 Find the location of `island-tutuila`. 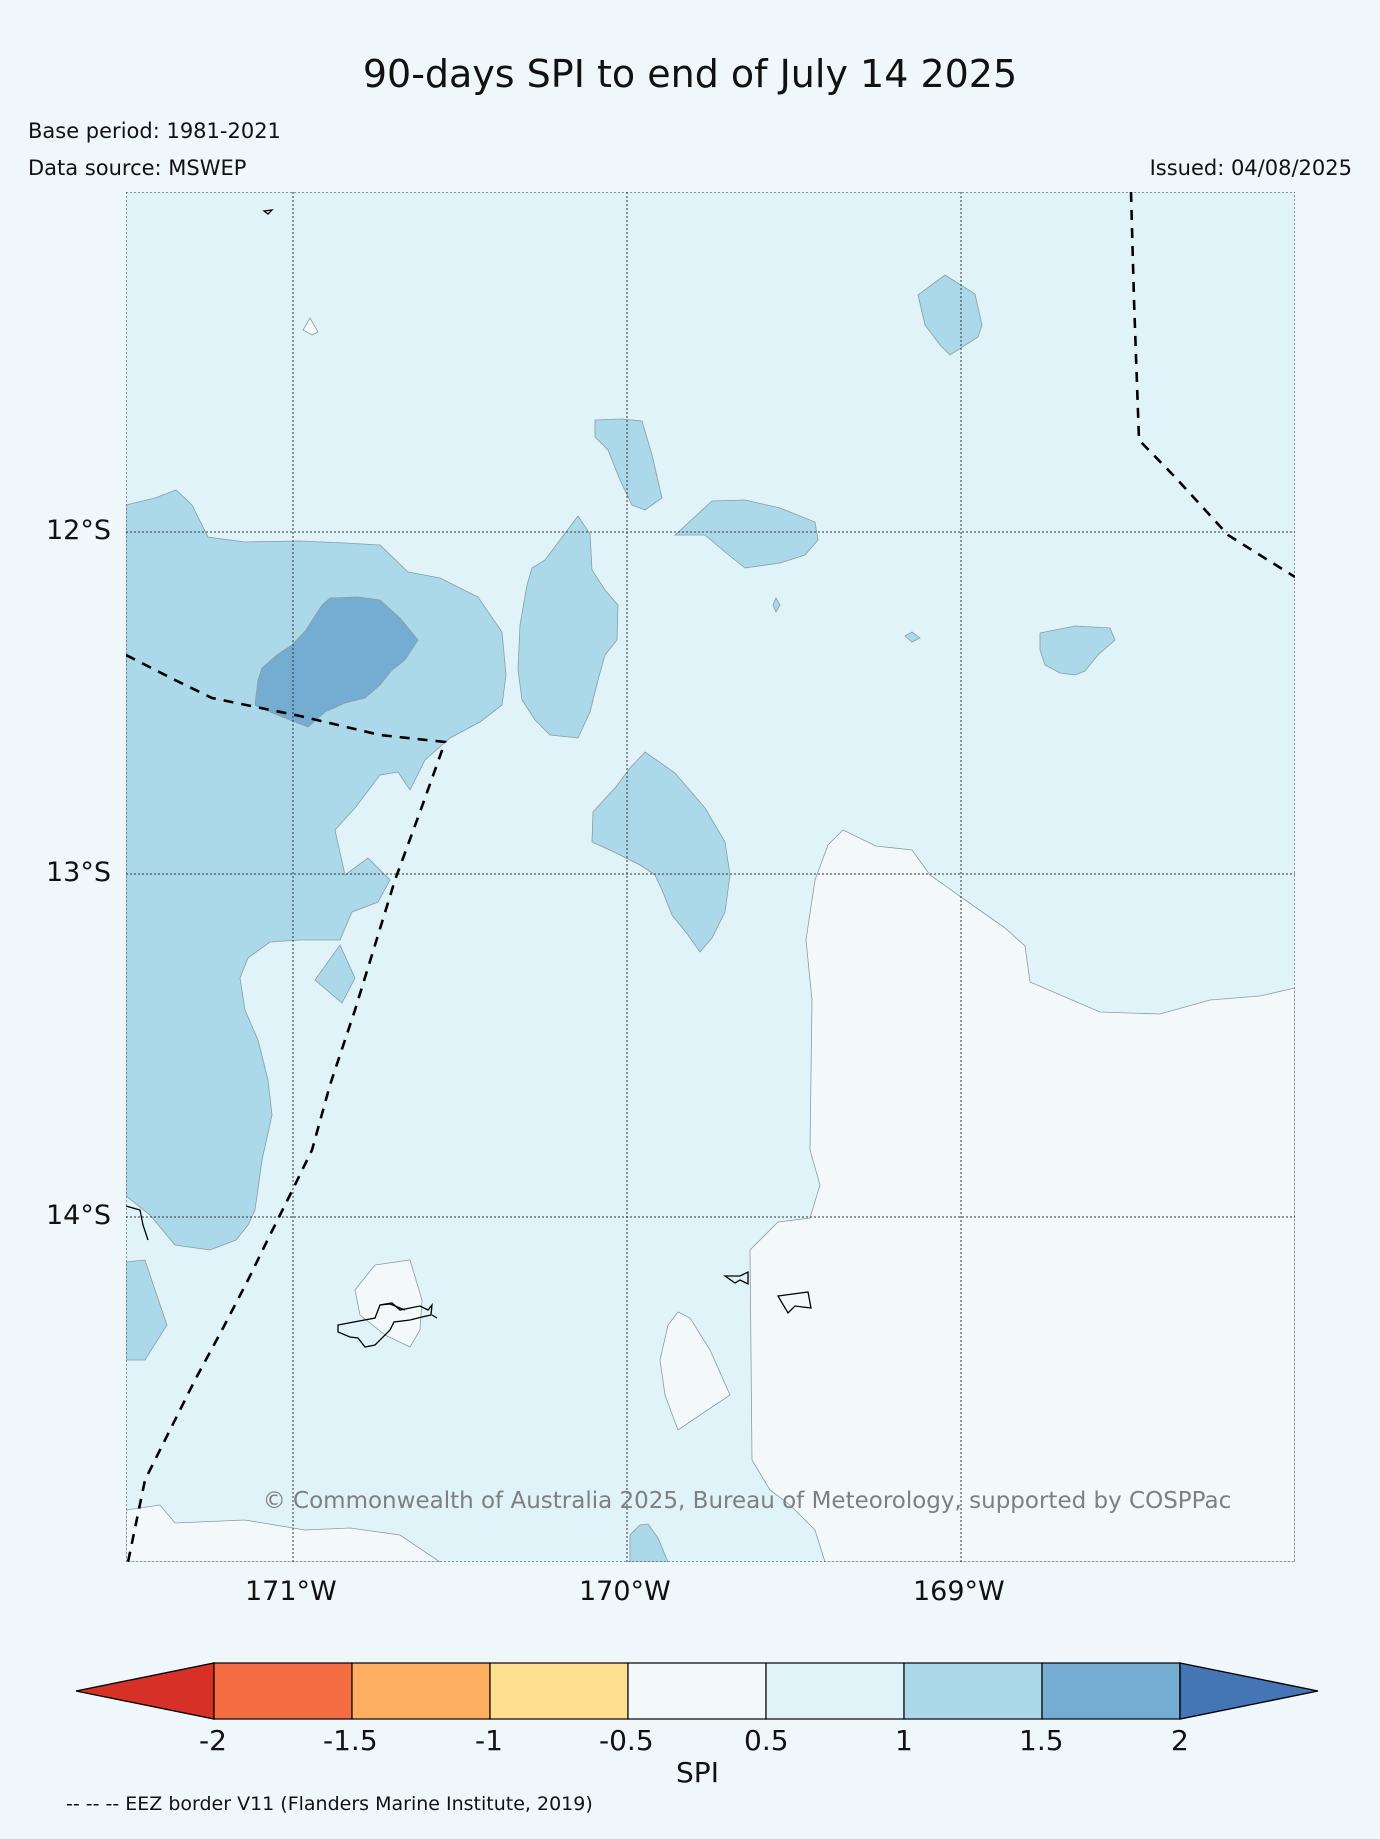

island-tutuila is located at coordinates (794, 1303).